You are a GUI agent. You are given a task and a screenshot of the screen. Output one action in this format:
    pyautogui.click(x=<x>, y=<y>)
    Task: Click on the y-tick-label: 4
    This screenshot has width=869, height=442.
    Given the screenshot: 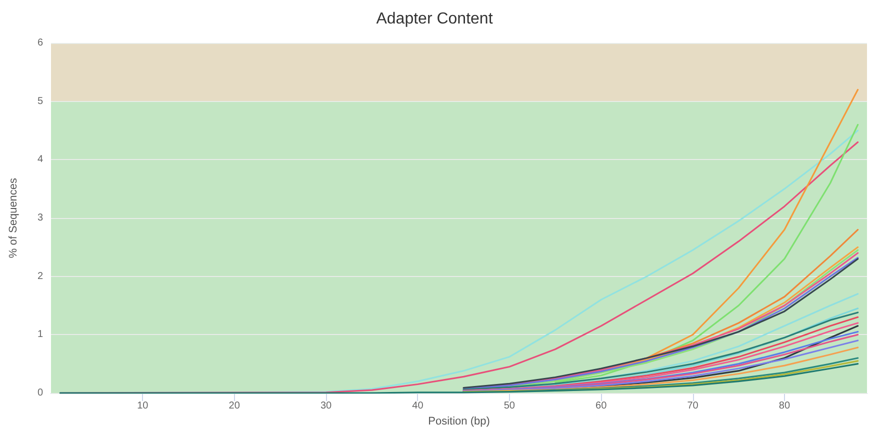 What is the action you would take?
    pyautogui.click(x=40, y=160)
    